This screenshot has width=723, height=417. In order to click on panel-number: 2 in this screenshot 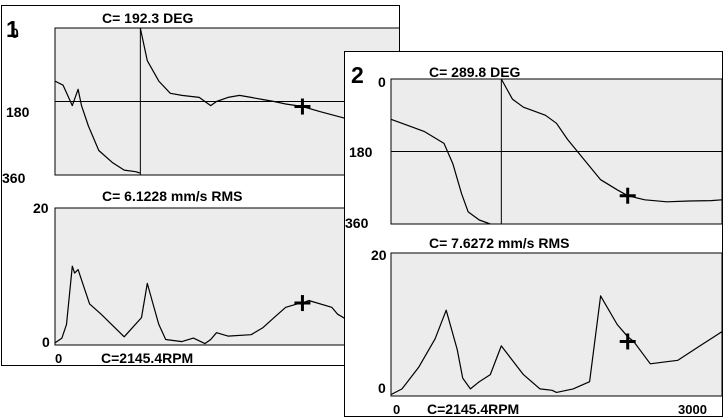, I will do `click(357, 75)`.